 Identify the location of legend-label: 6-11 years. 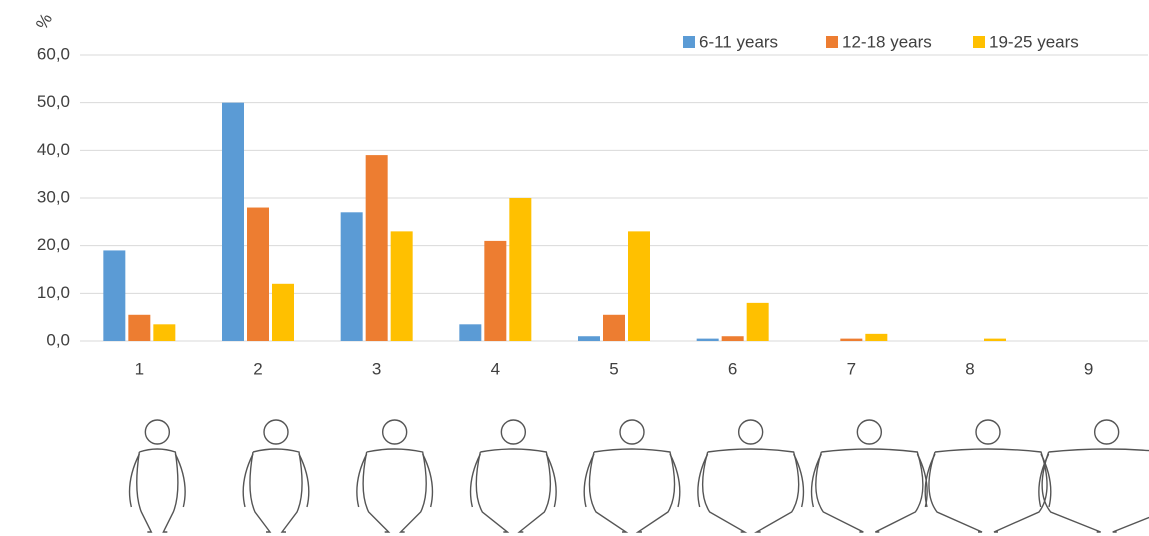
(738, 41).